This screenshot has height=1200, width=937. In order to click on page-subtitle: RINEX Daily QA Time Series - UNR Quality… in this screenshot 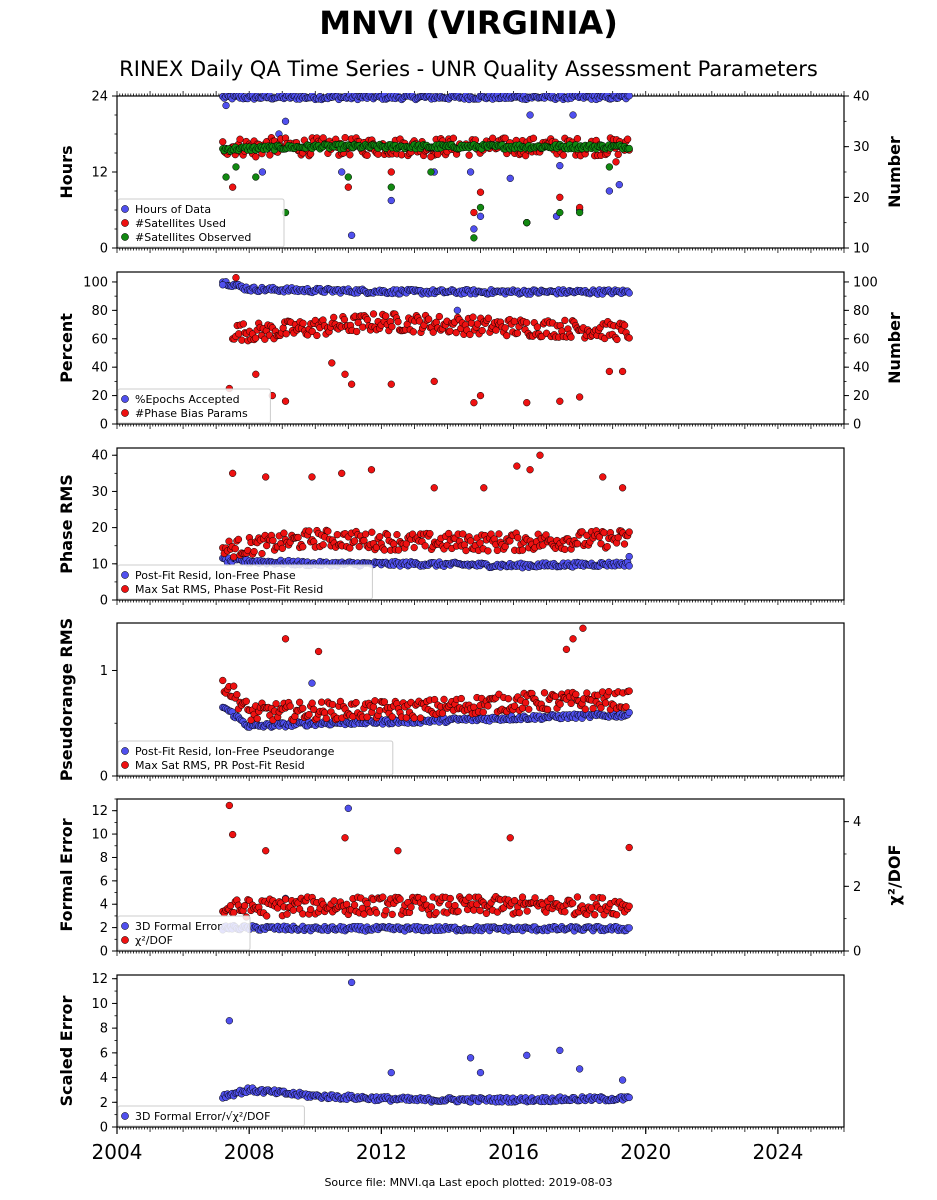, I will do `click(468, 69)`.